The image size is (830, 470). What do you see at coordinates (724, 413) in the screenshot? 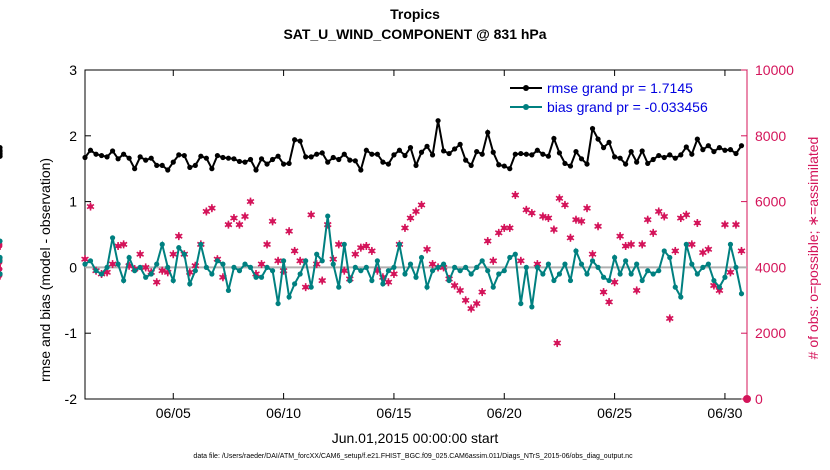
I see `x-tick-label: 06/30` at bounding box center [724, 413].